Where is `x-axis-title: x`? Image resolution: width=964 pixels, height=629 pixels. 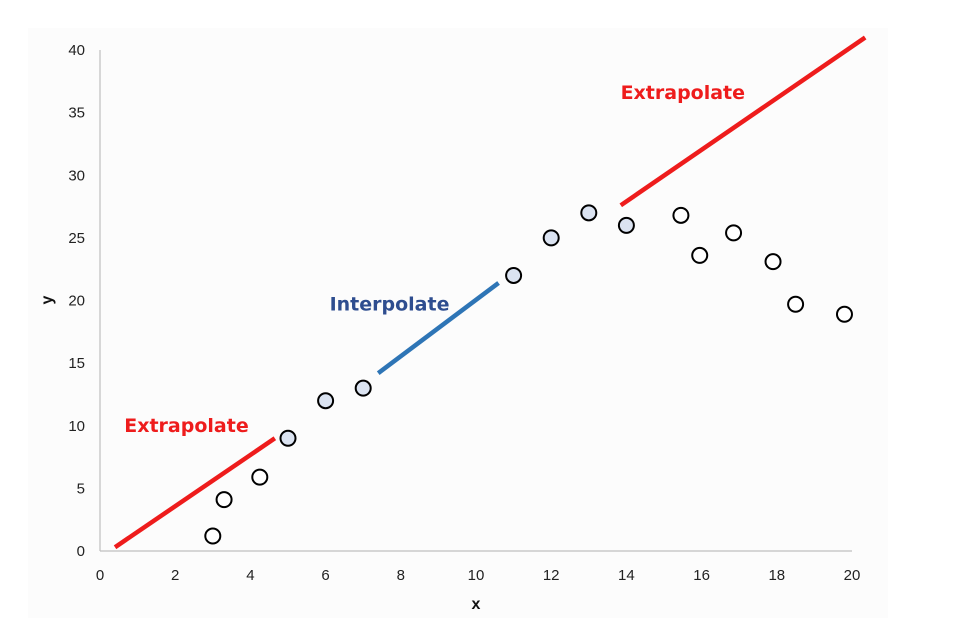
x-axis-title: x is located at coordinates (476, 604).